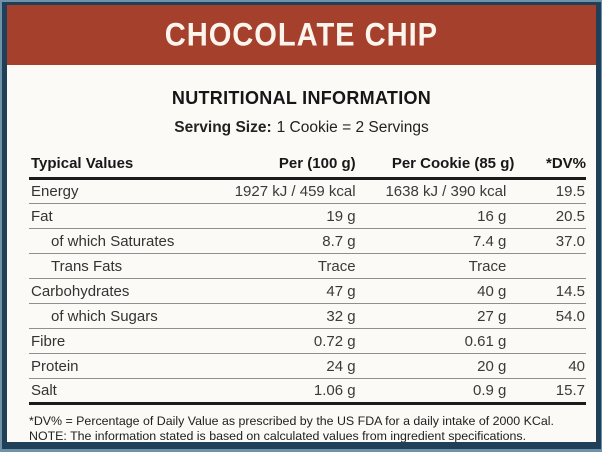 Image resolution: width=602 pixels, height=452 pixels. I want to click on row-per-cookie: 20 g, so click(437, 366).